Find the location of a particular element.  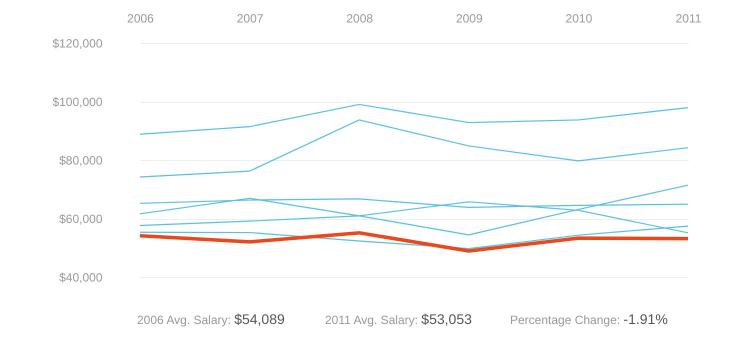

text: 2006 Avg. Salary: $54,089 is located at coordinates (211, 319).